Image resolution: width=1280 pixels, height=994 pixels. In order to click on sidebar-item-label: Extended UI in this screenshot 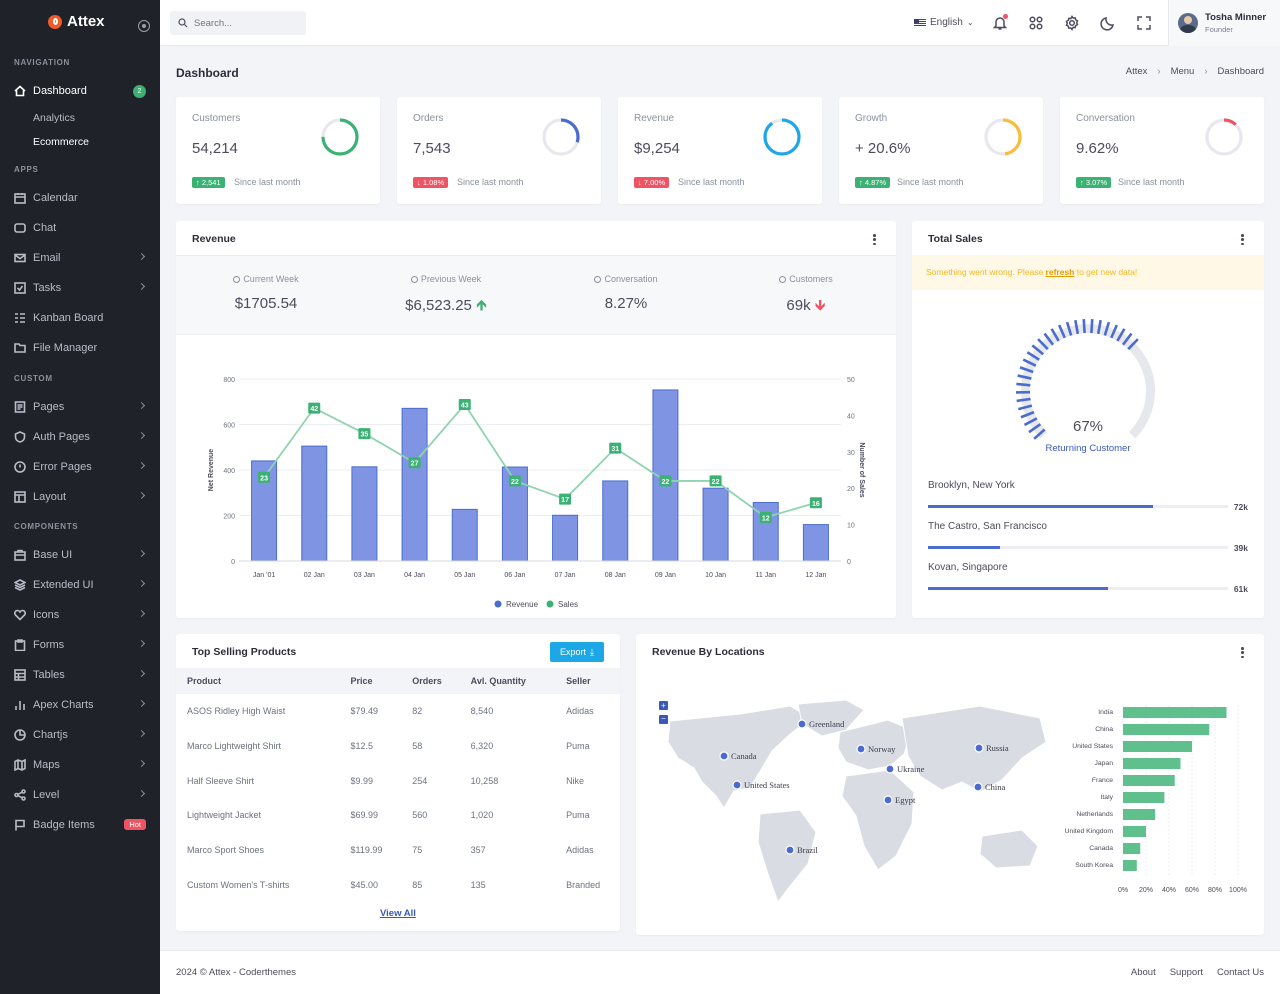, I will do `click(63, 585)`.